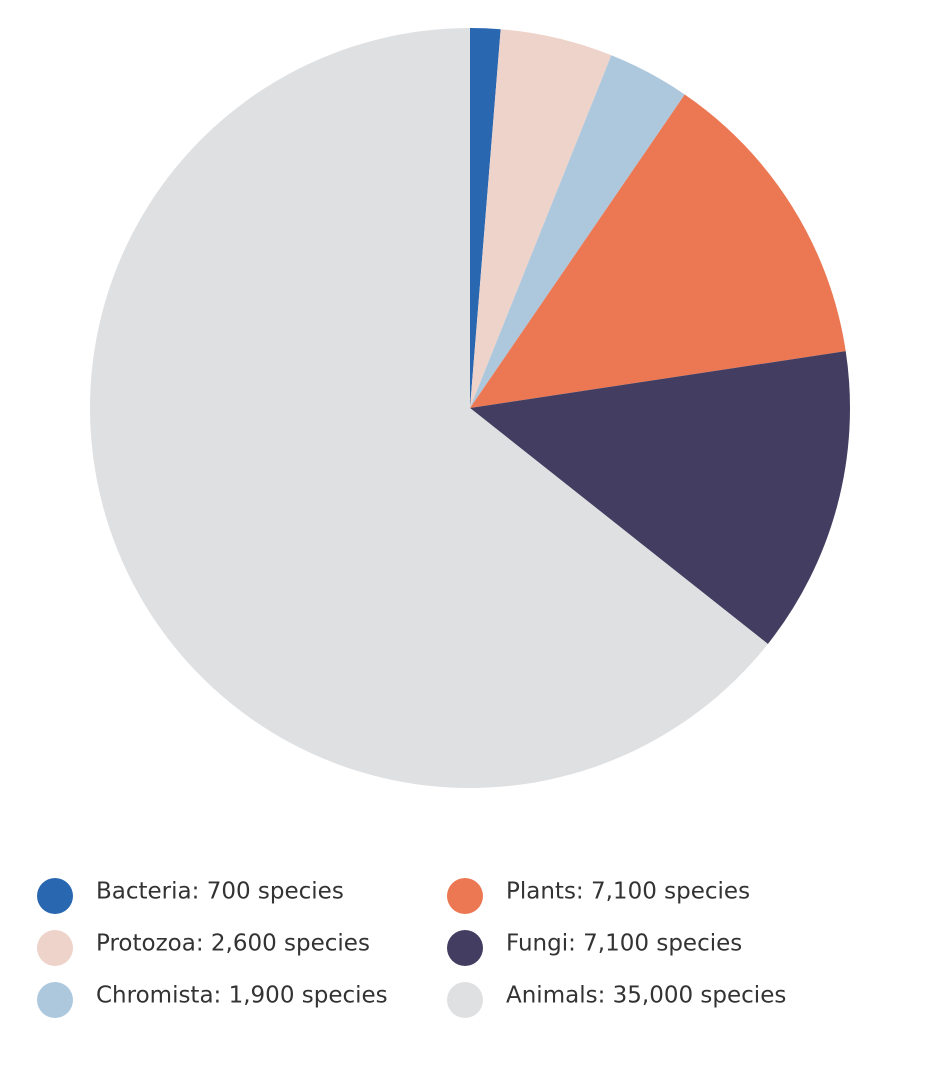 This screenshot has width=942, height=1074. What do you see at coordinates (624, 944) in the screenshot?
I see `legend-label: Fungi: 7,100 species` at bounding box center [624, 944].